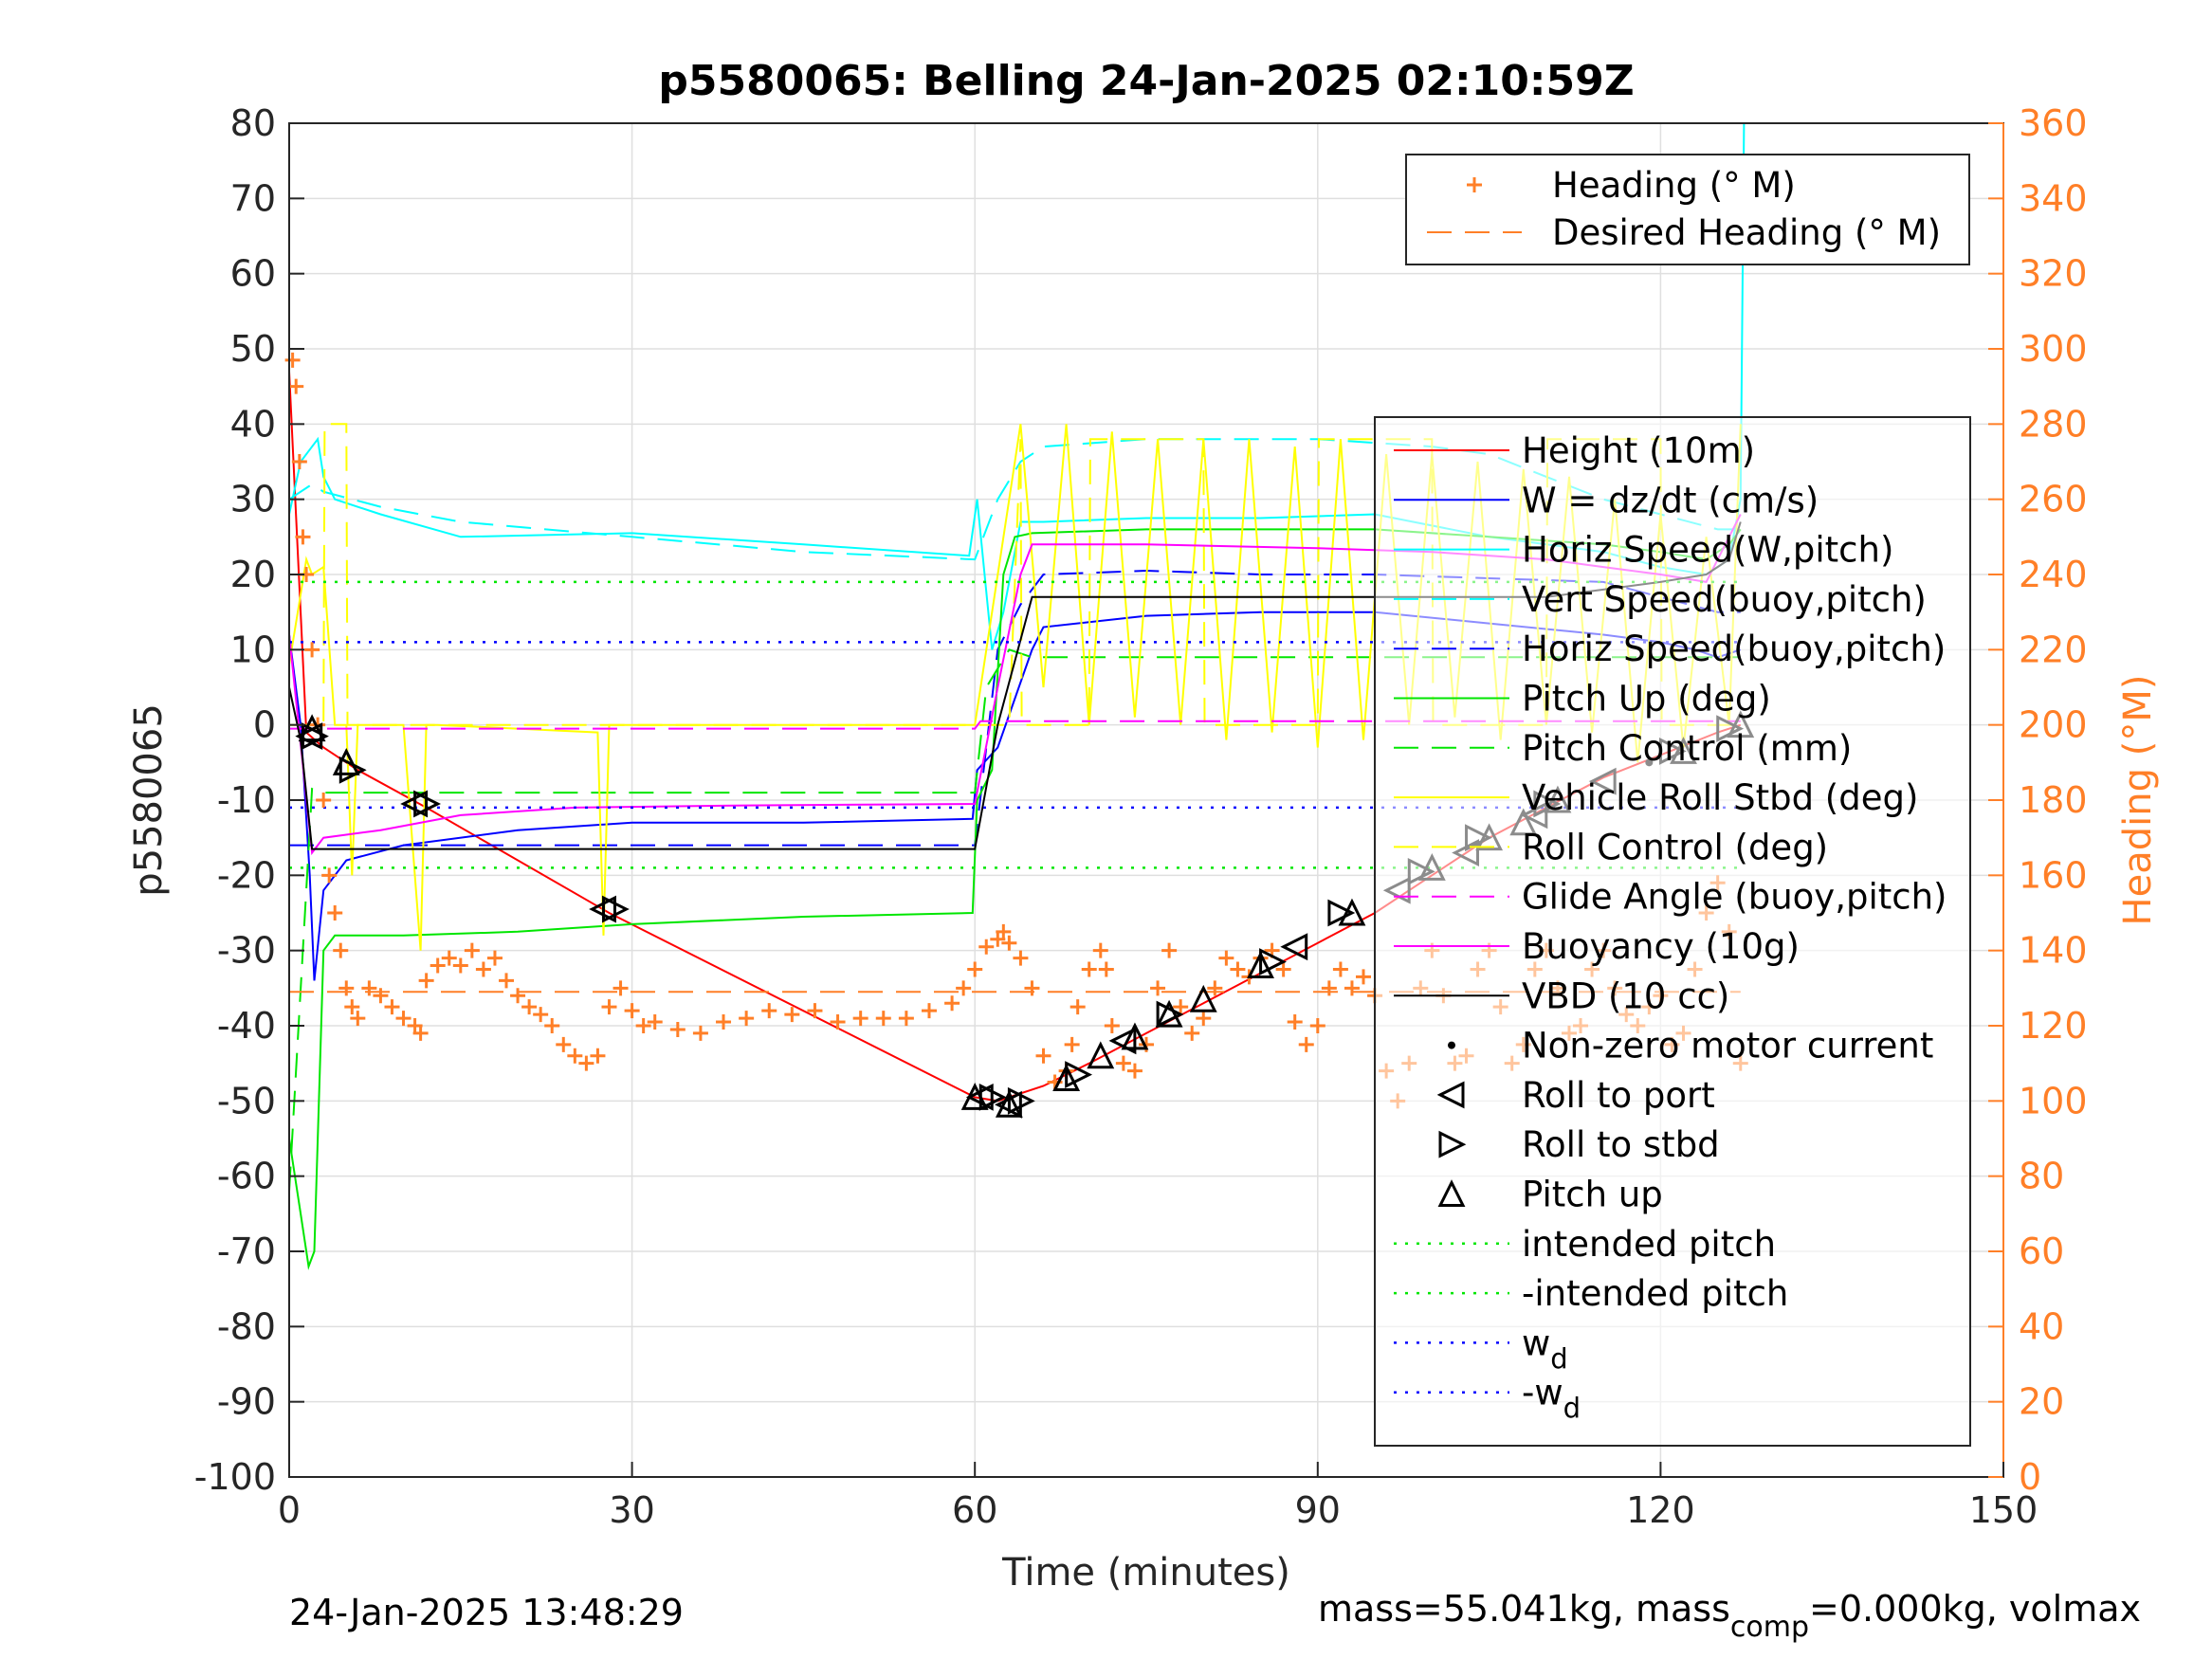 The image size is (2212, 1659). Describe the element at coordinates (1318, 1510) in the screenshot. I see `x-tick-label: 90` at that location.